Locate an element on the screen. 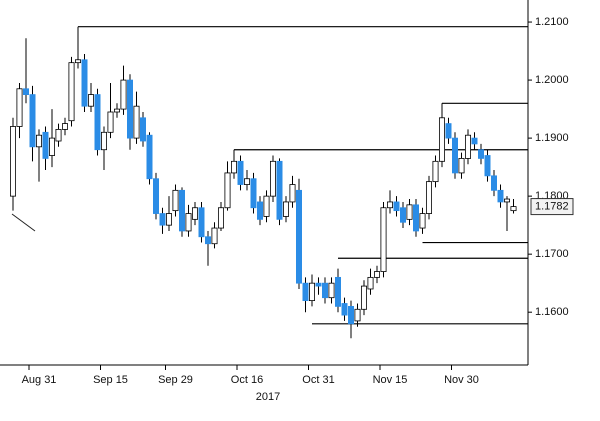  x-tick-label: Oct 16 is located at coordinates (247, 380).